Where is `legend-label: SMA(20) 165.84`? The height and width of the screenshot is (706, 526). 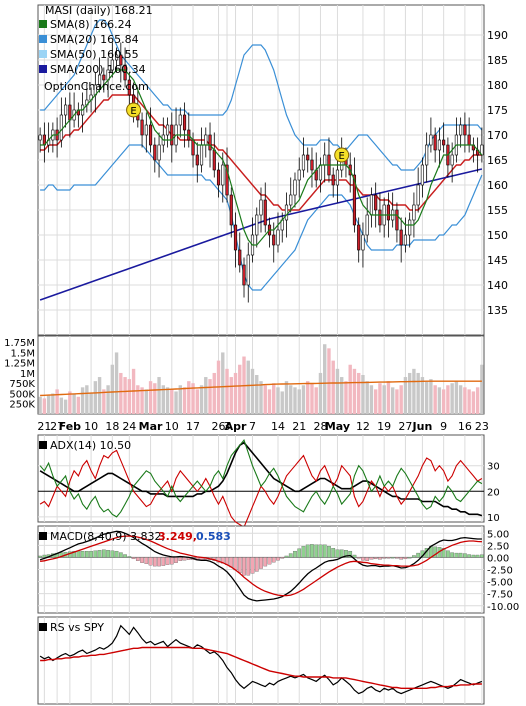
legend-label: SMA(20) 165.84 is located at coordinates (94, 39).